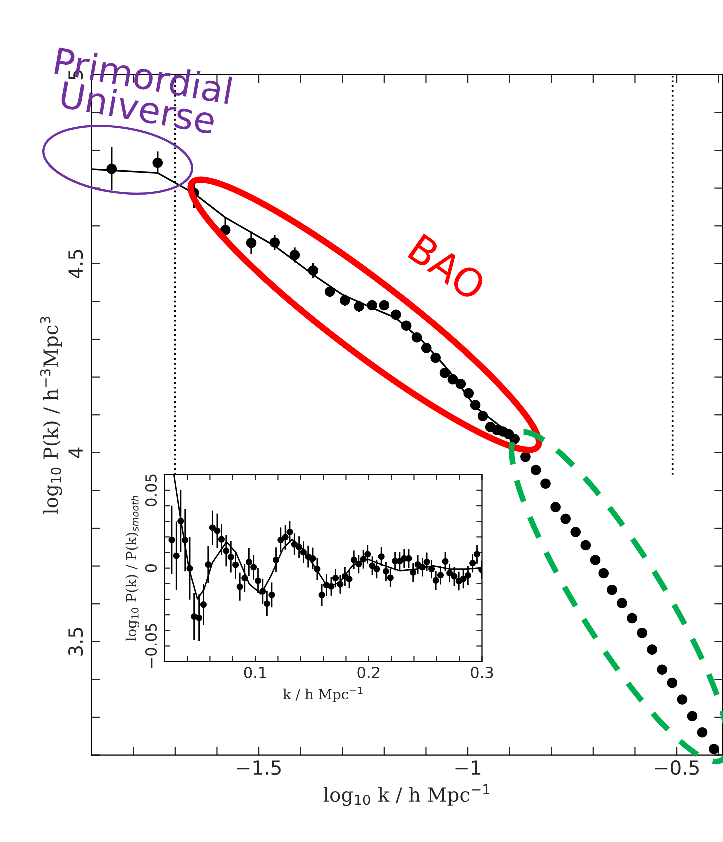 Image resolution: width=723 pixels, height=842 pixels. What do you see at coordinates (259, 768) in the screenshot?
I see `x-tick-label: −1.5` at bounding box center [259, 768].